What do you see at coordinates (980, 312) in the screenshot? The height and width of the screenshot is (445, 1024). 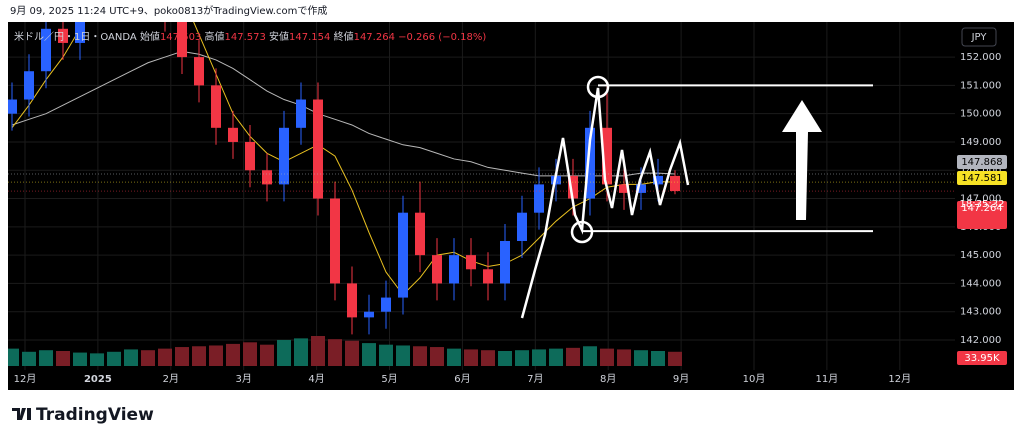 I see `y-tick-label: 143.000` at bounding box center [980, 312].